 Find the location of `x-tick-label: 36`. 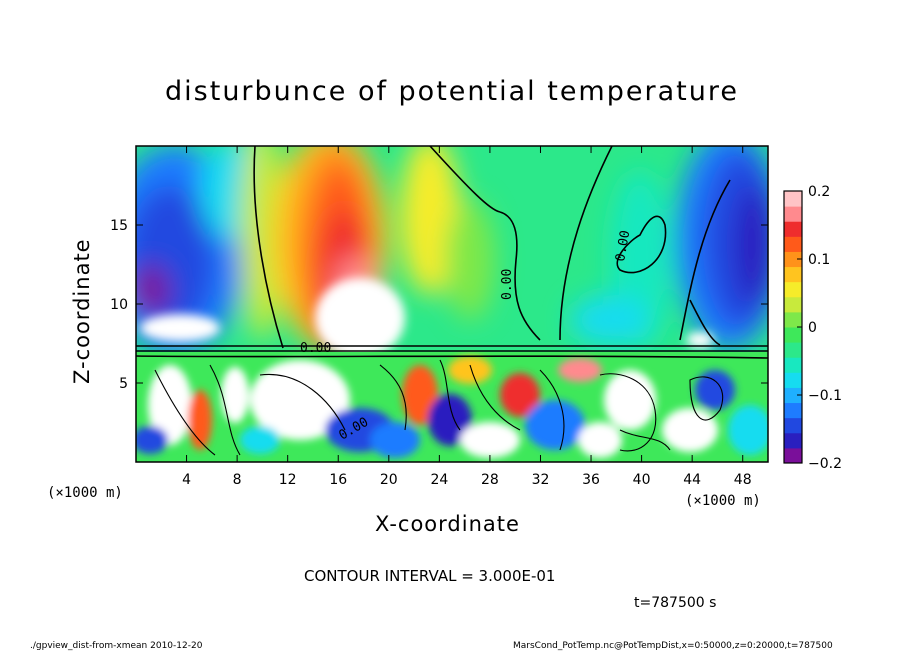

x-tick-label: 36 is located at coordinates (591, 480).